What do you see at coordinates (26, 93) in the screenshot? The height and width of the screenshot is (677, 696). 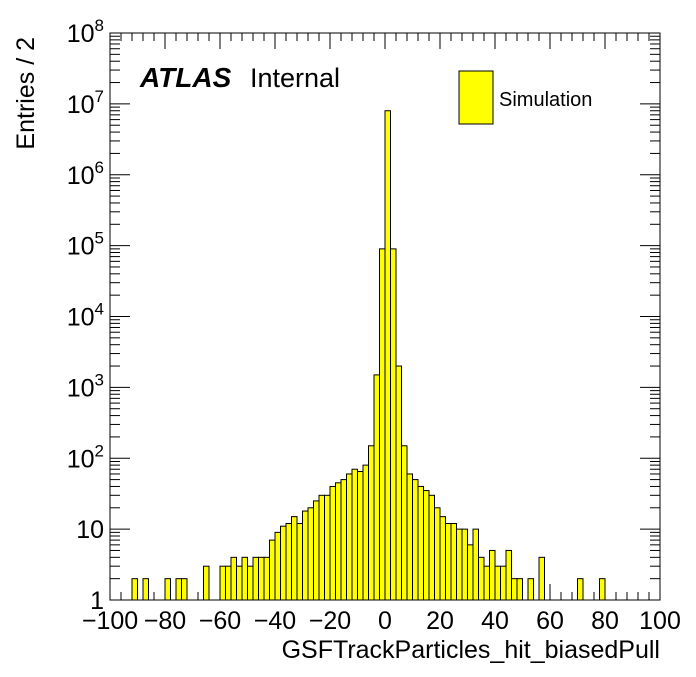 I see `y-axis-label: Entries / 2` at bounding box center [26, 93].